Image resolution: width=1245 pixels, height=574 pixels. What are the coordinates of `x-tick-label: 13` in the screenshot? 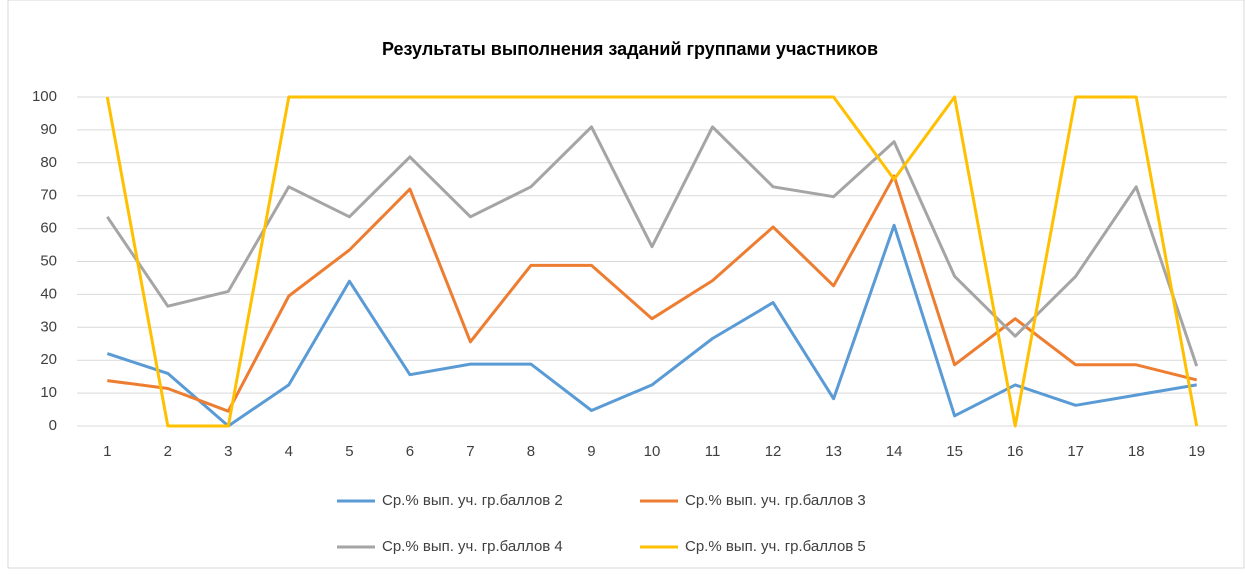 It's located at (833, 451).